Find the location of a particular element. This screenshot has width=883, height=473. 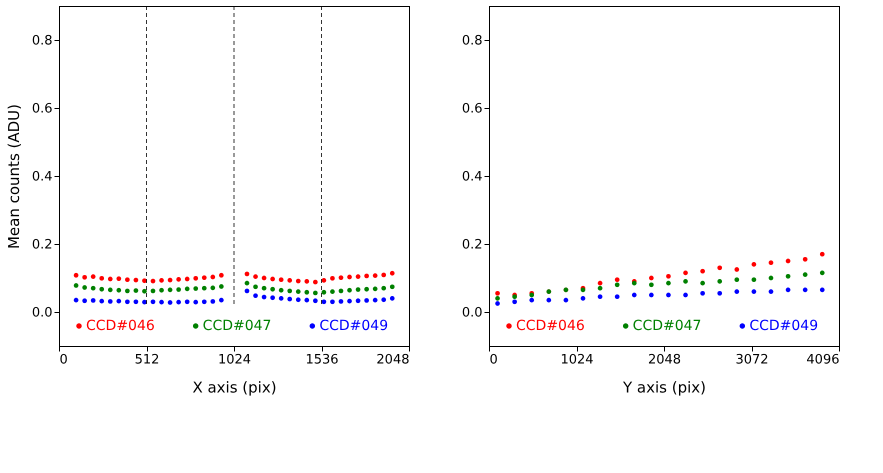

legend-label: CCD#049 is located at coordinates (783, 326).